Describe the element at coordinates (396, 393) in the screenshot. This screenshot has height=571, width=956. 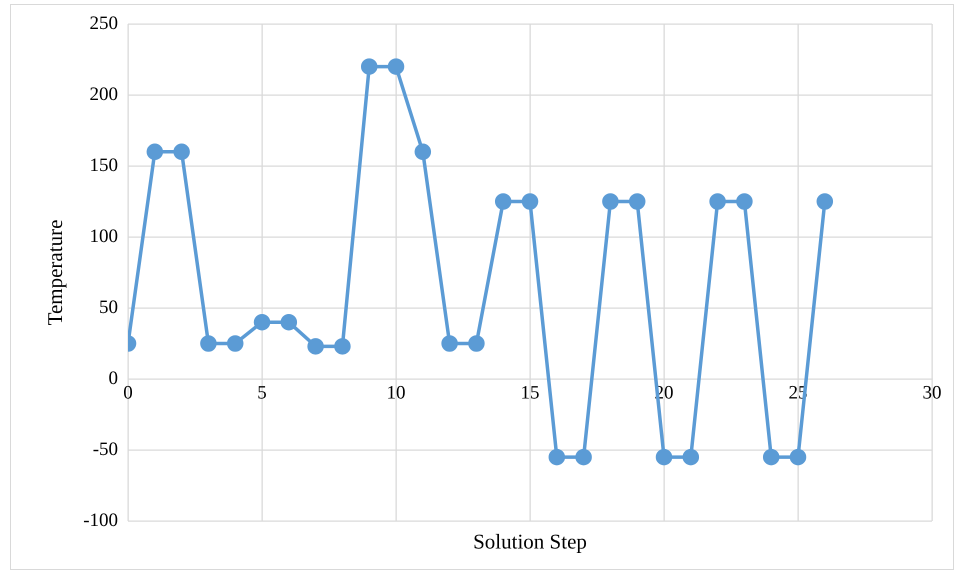
I see `x-tick-label: 10` at that location.